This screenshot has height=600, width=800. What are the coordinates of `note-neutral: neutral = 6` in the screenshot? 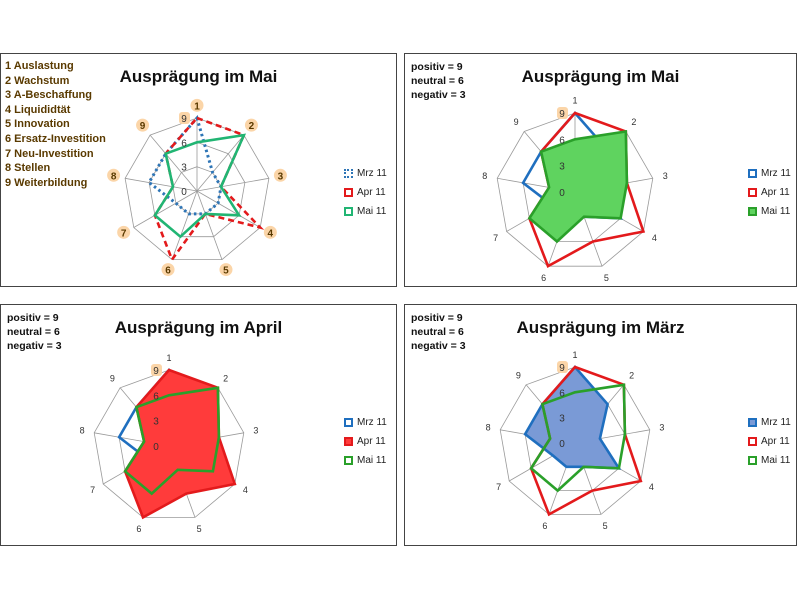 It's located at (437, 332).